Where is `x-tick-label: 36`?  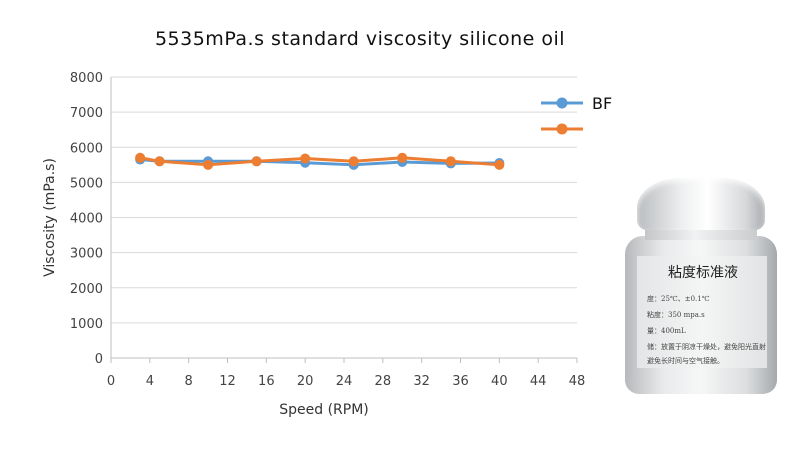 x-tick-label: 36 is located at coordinates (460, 381).